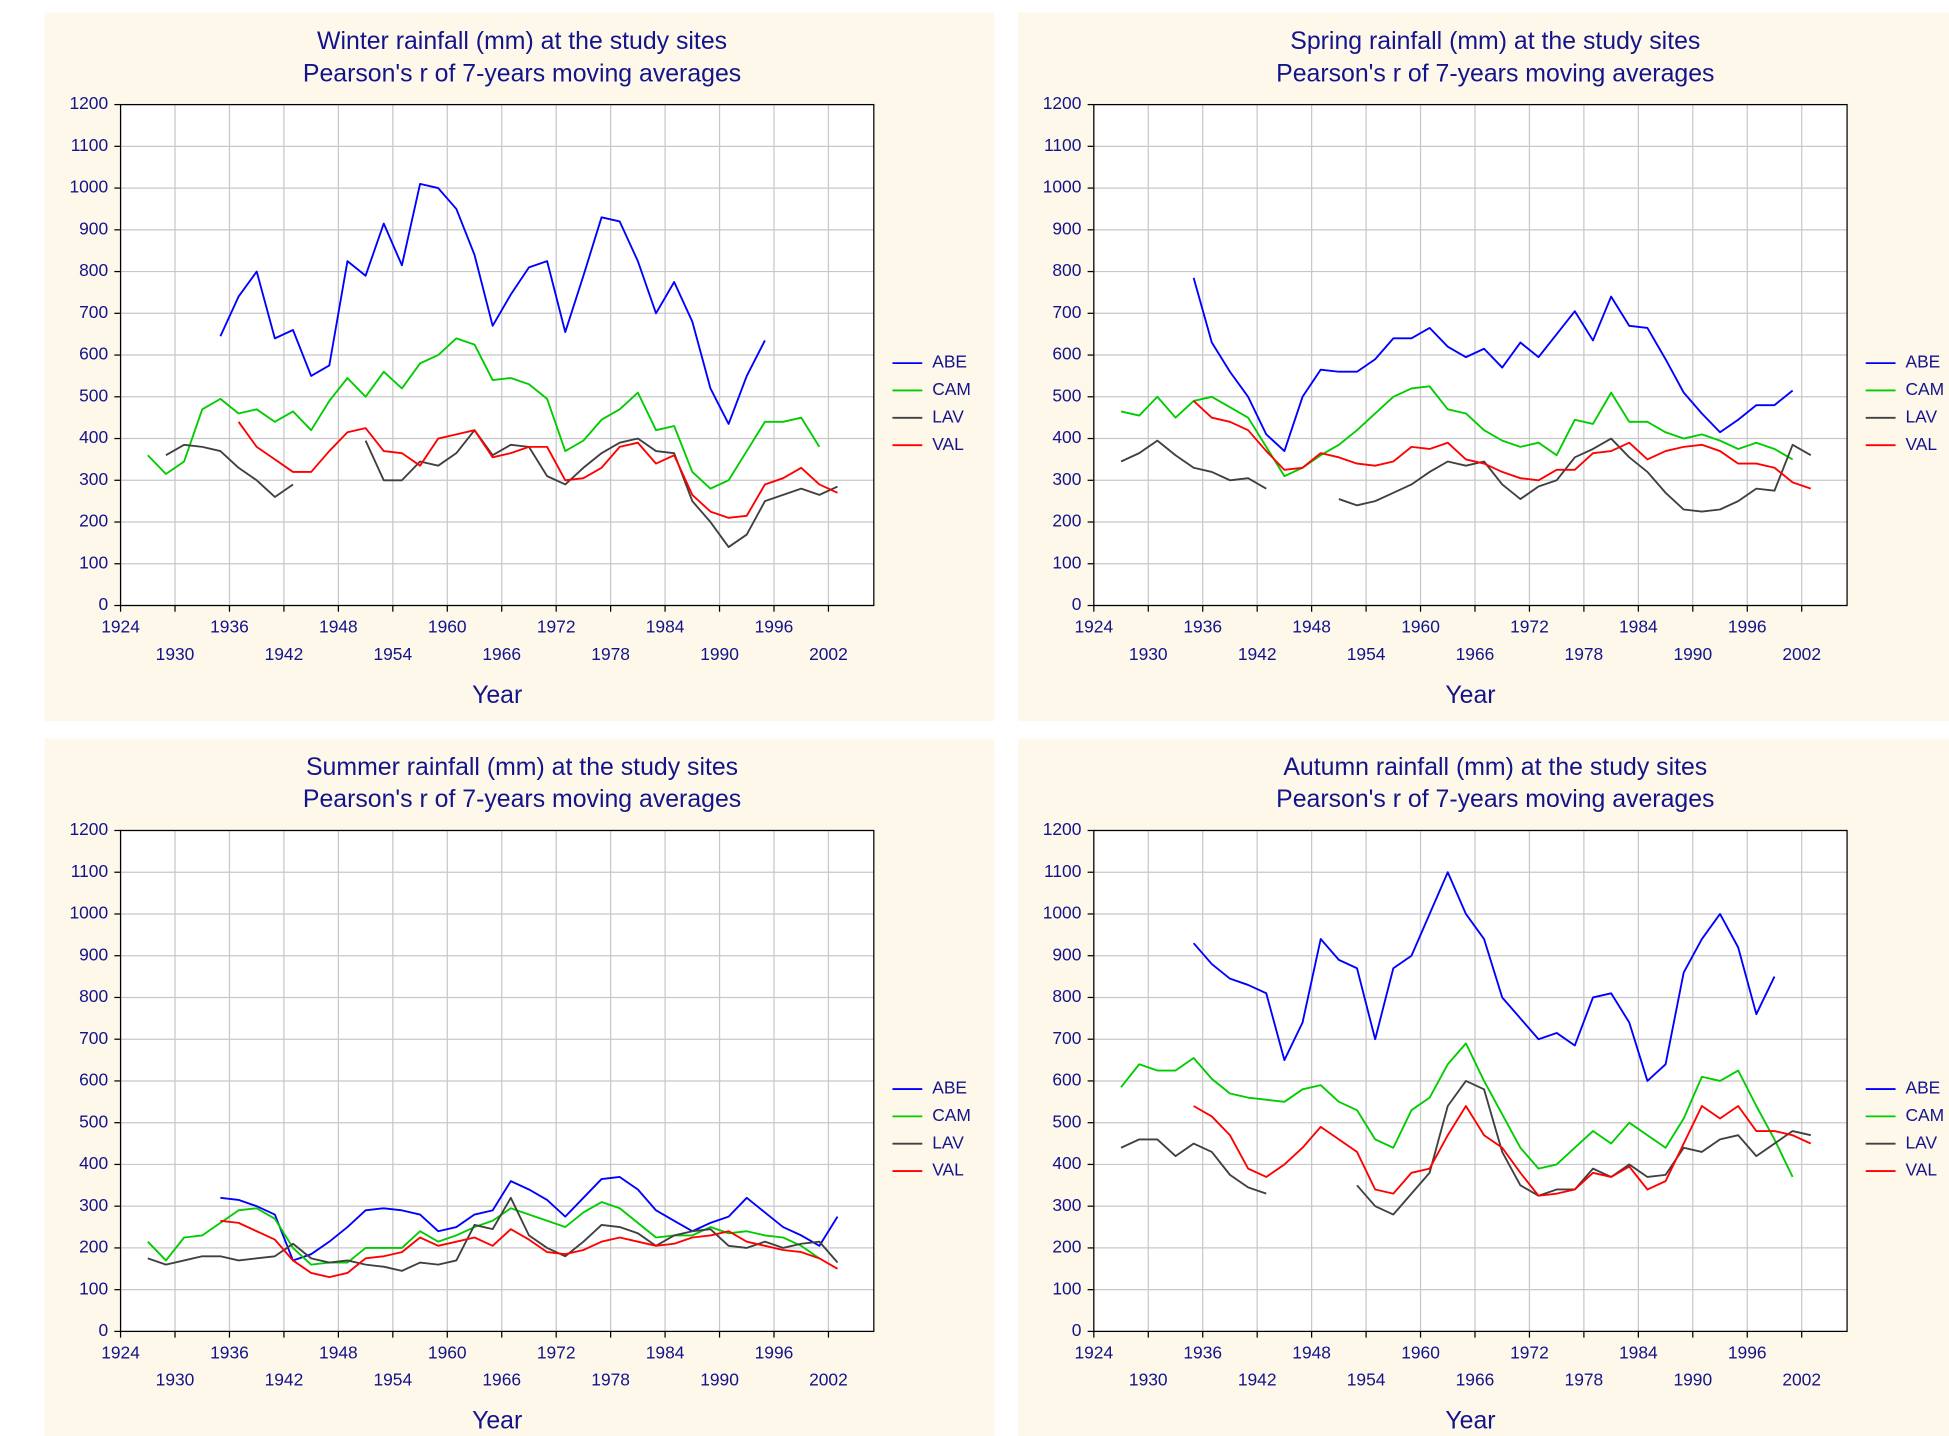 Image resolution: width=1949 pixels, height=1436 pixels. What do you see at coordinates (93, 1205) in the screenshot?
I see `y-tick-label: 300` at bounding box center [93, 1205].